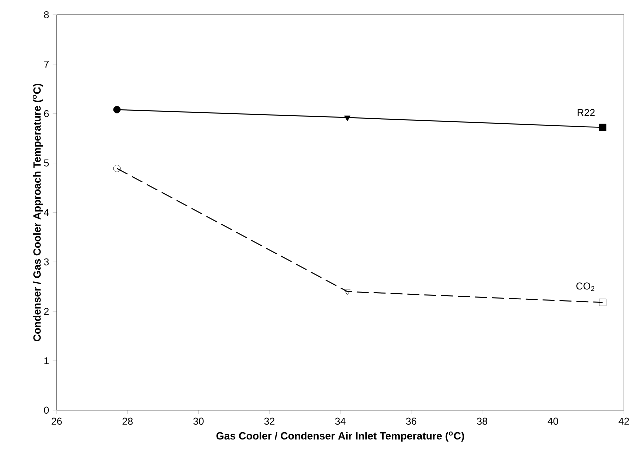 This screenshot has height=465, width=633. Describe the element at coordinates (340, 421) in the screenshot. I see `x-tick-label: 34` at that location.